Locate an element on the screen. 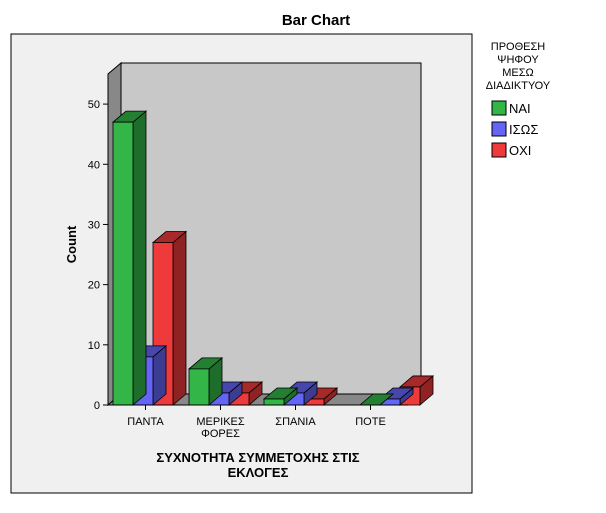  legend-title: ΨΗΦΟΥ is located at coordinates (518, 60).